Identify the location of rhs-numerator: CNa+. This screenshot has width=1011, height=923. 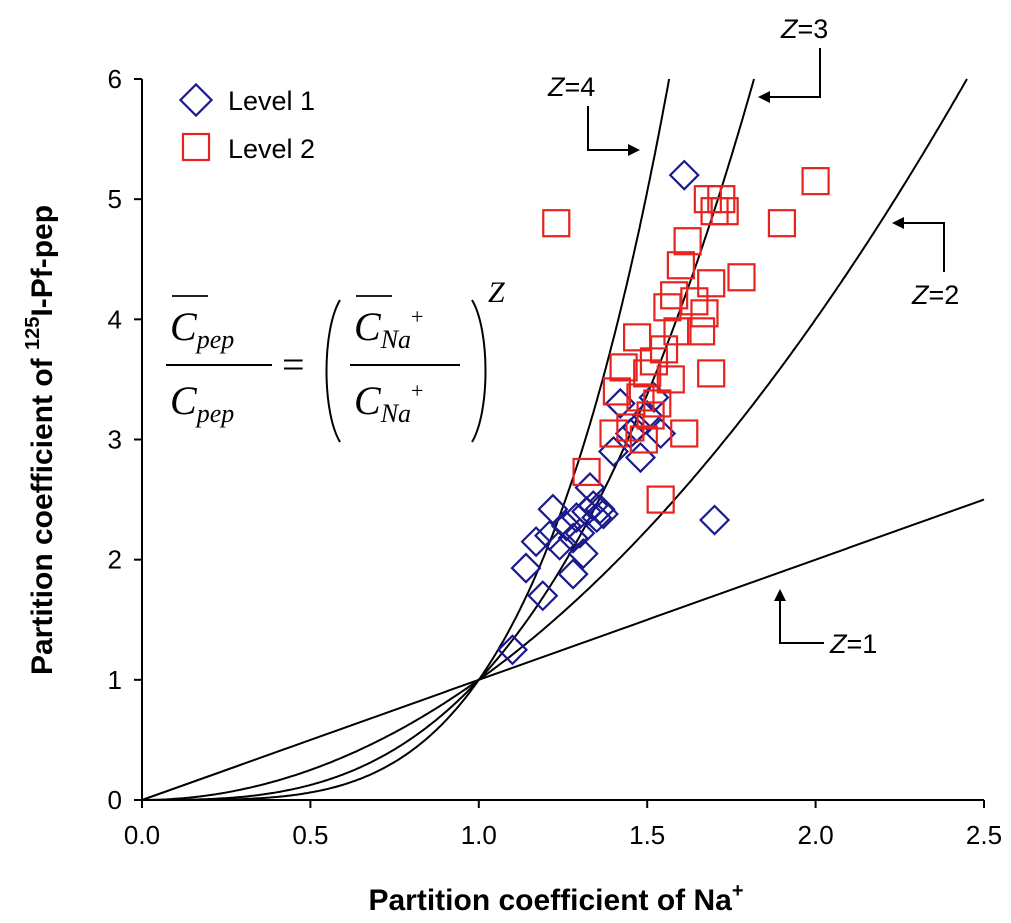
(388, 329).